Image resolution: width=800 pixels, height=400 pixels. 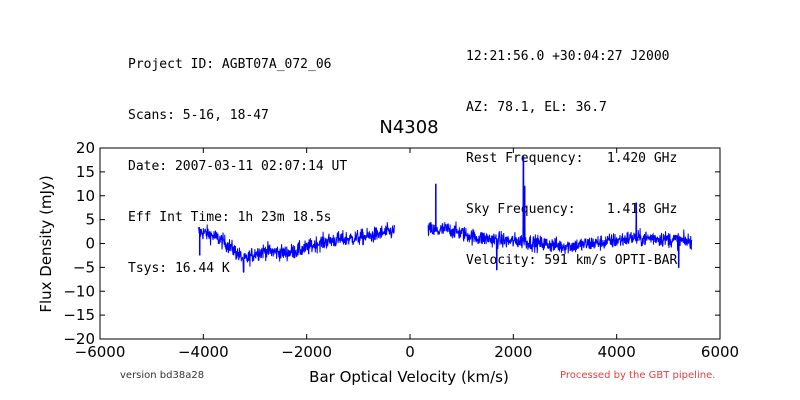 What do you see at coordinates (306, 352) in the screenshot?
I see `x-tick-label: −2000` at bounding box center [306, 352].